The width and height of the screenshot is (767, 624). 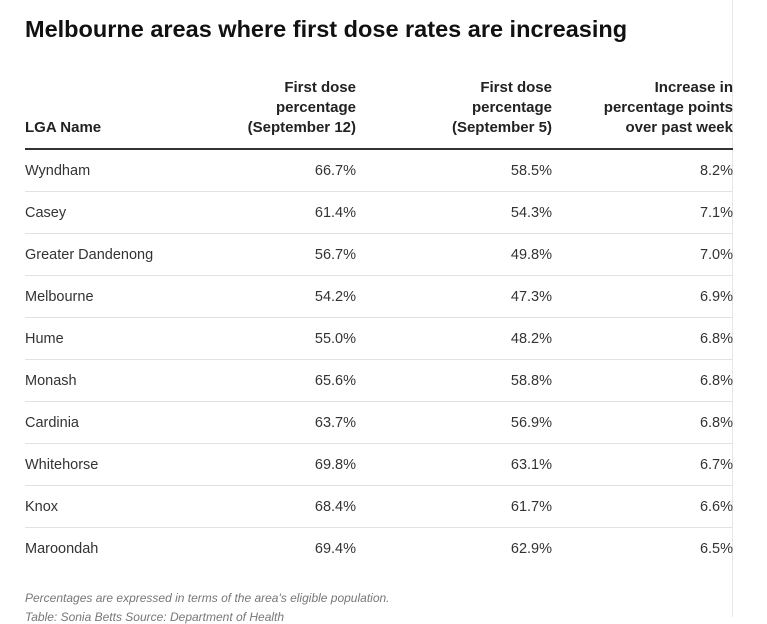 I want to click on table-row: Greater Dandenong 56.7% 49.8% 7.0%, so click(x=379, y=254).